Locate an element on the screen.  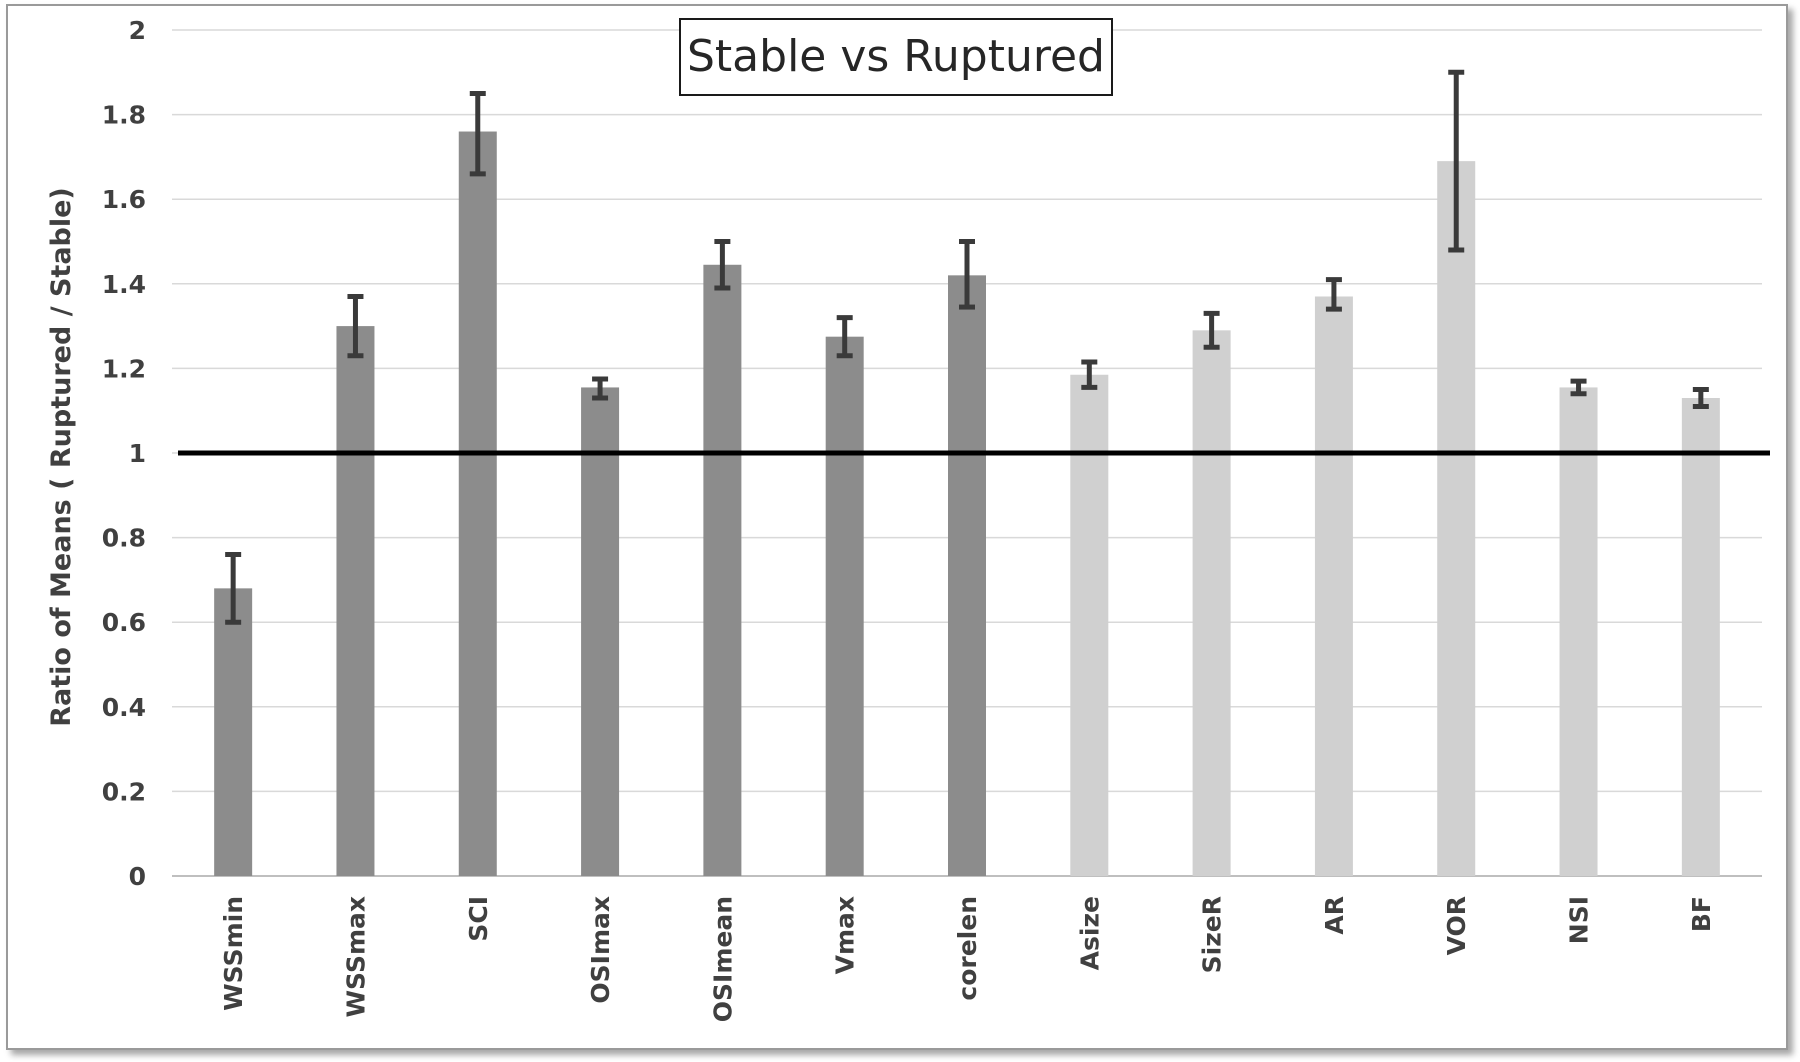
y-tick-label: 1.8 is located at coordinates (124, 115).